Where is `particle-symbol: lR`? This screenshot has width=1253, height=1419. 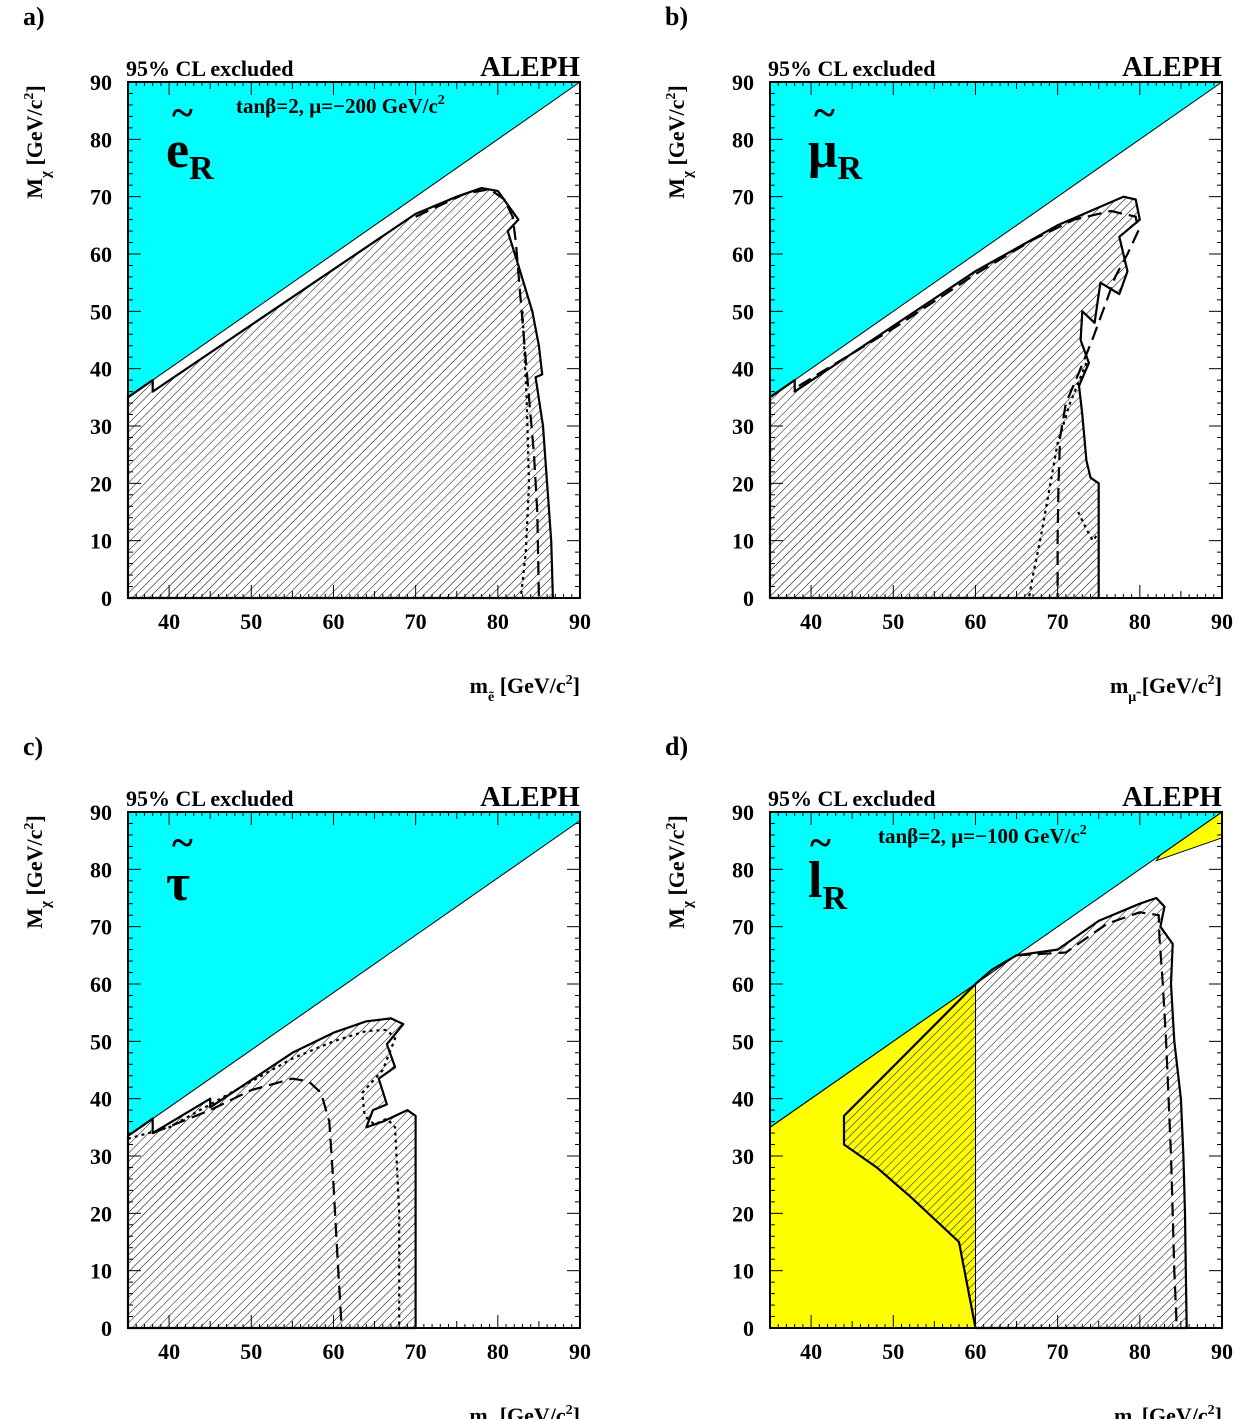
particle-symbol: lR is located at coordinates (827, 884).